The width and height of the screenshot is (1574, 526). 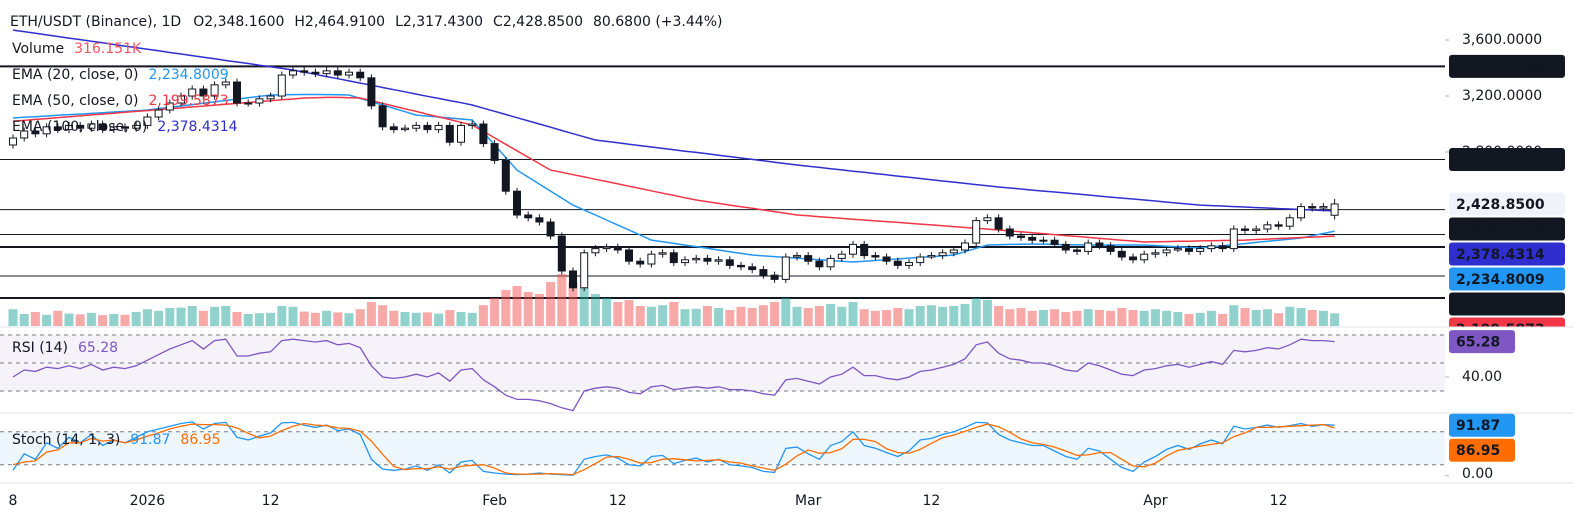 I want to click on stoch-legend: Stoch (14, 1, 3) 91.87 86.95, so click(x=116, y=440).